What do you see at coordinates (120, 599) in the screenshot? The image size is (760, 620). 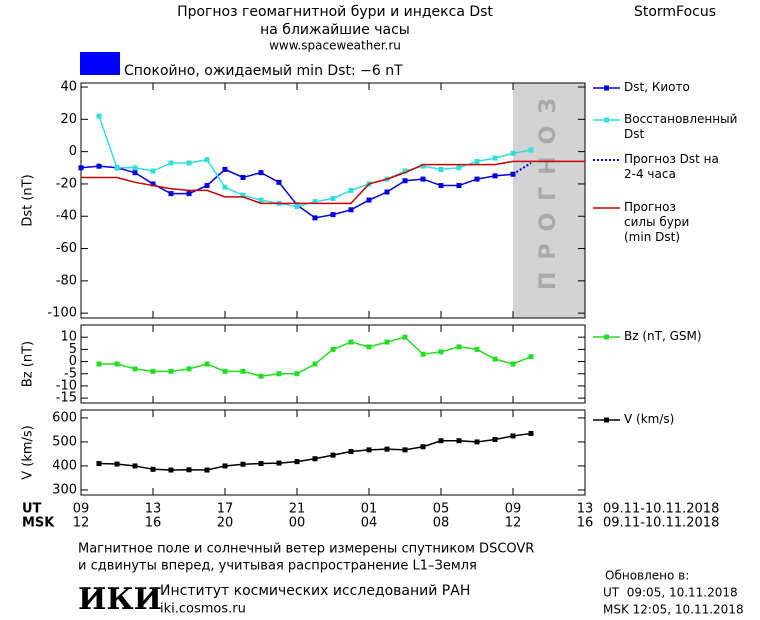 I see `logo: ИКИ` at bounding box center [120, 599].